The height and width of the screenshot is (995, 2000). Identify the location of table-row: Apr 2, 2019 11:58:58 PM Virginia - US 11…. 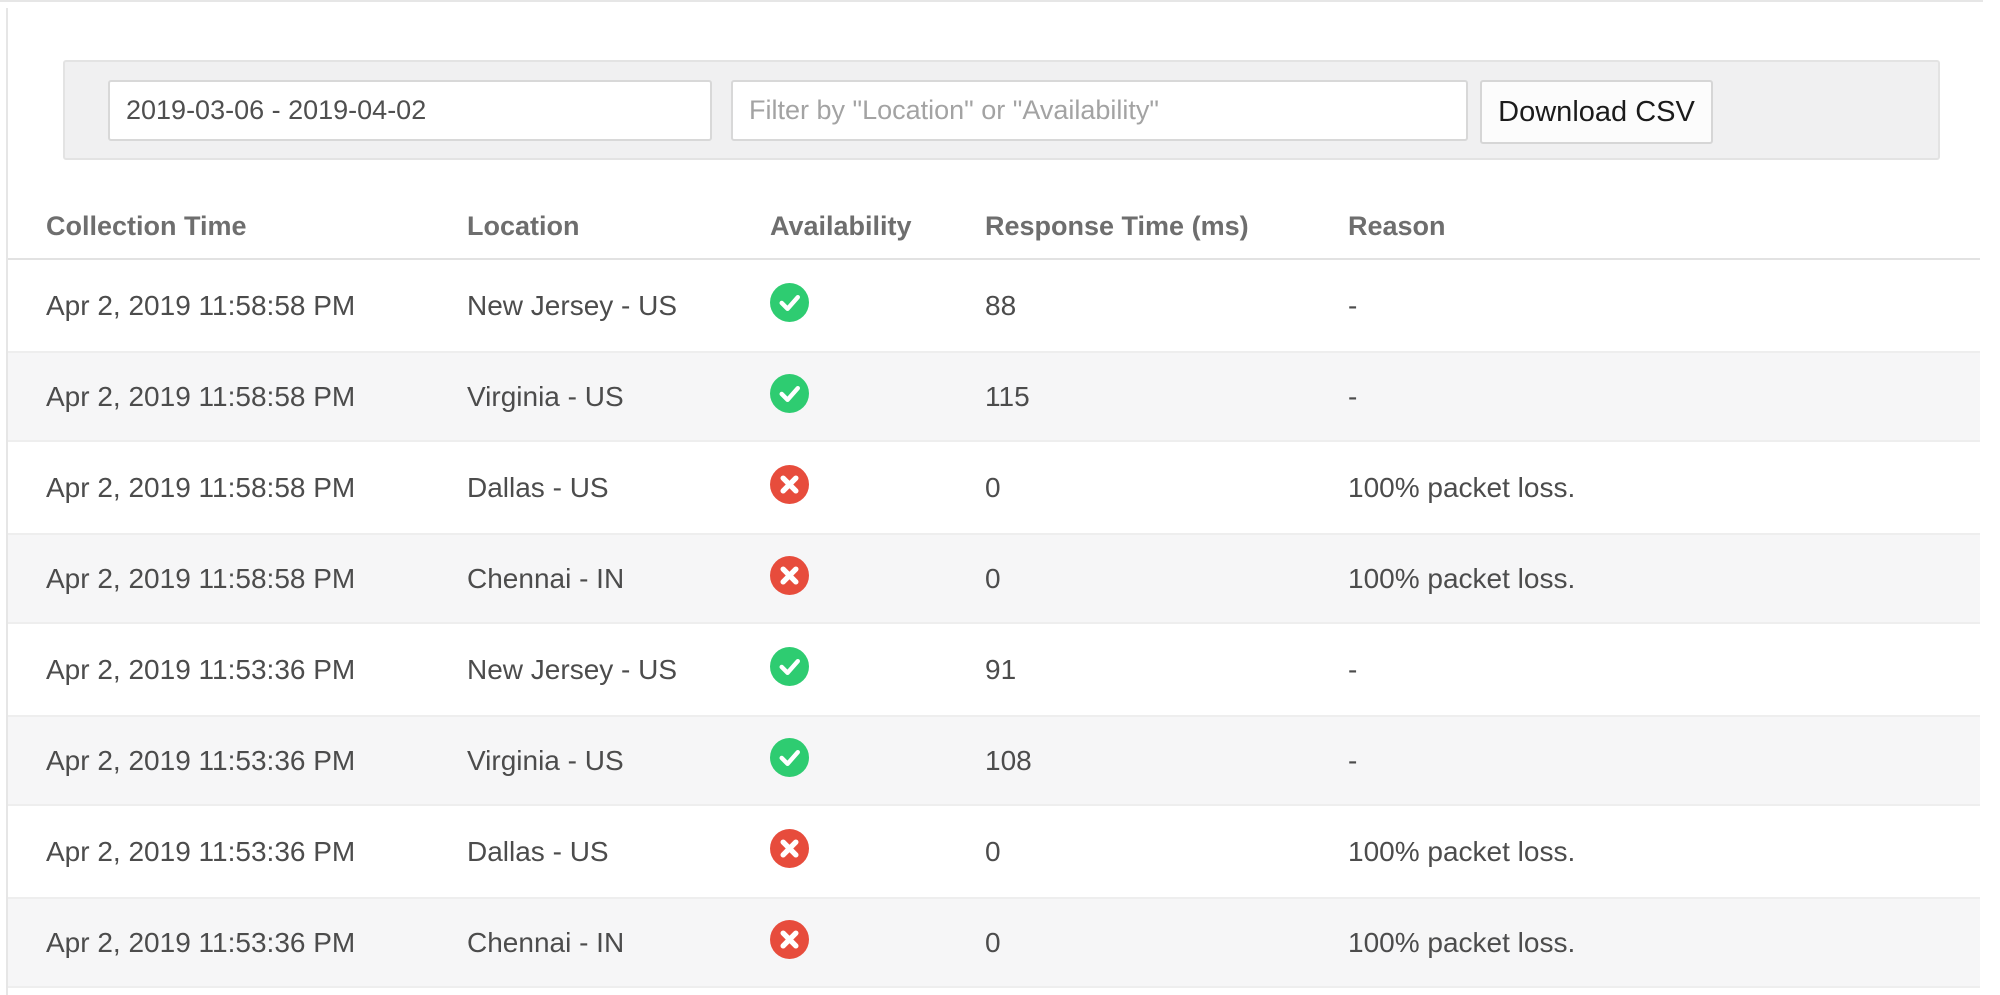
(994, 396).